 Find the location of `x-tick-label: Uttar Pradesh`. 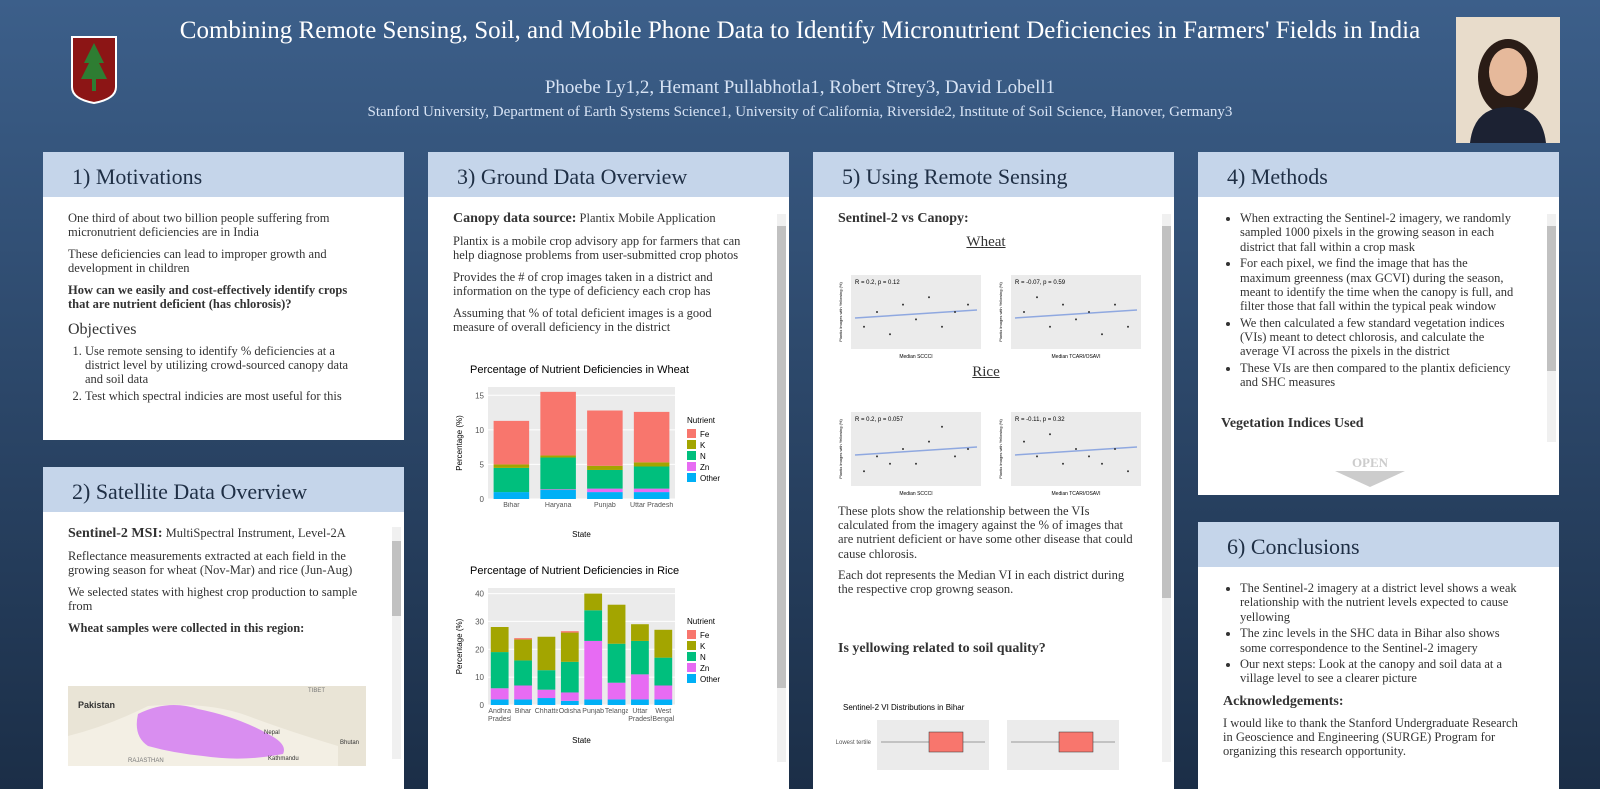

x-tick-label: Uttar Pradesh is located at coordinates (652, 505).